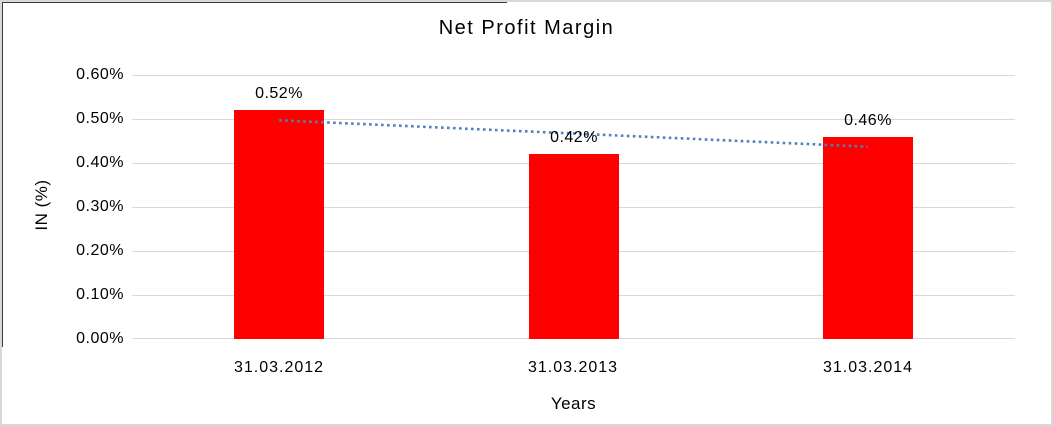 Image resolution: width=1053 pixels, height=426 pixels. What do you see at coordinates (573, 75) in the screenshot?
I see `gridline` at bounding box center [573, 75].